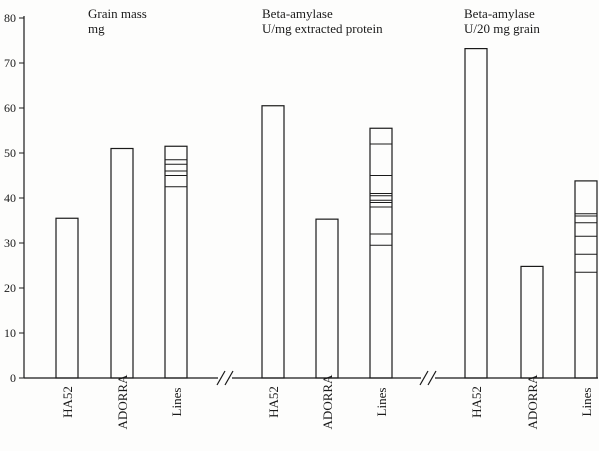  I want to click on y-tick-label-70: 70, so click(10, 63).